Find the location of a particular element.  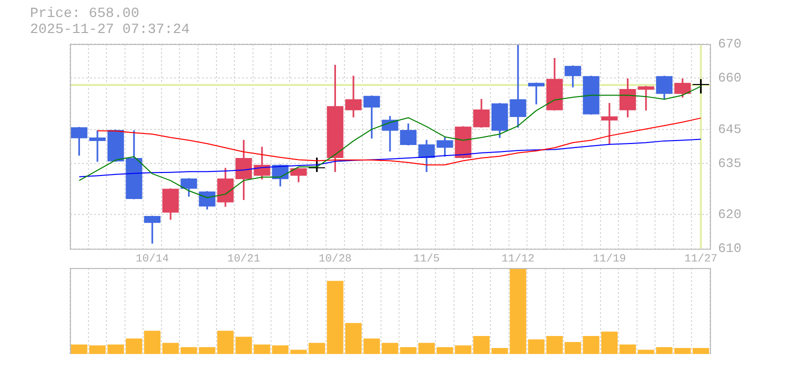

chart-subtitle: 2025-11-27 07:37:24 is located at coordinates (110, 30).